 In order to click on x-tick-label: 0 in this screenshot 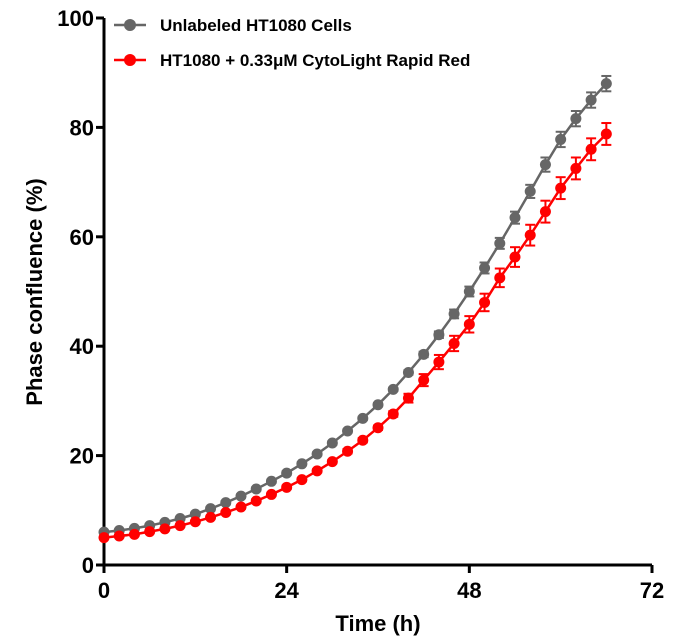, I will do `click(104, 590)`.